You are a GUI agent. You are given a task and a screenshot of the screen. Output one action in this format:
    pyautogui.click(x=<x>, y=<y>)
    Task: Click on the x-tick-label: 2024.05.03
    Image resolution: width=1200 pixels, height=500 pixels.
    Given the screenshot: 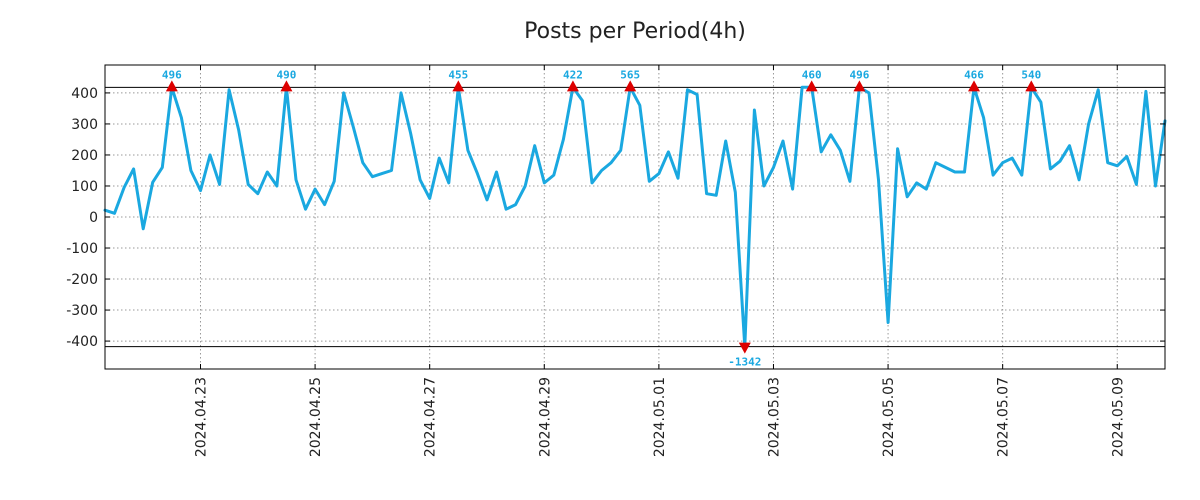 What is the action you would take?
    pyautogui.click(x=774, y=417)
    